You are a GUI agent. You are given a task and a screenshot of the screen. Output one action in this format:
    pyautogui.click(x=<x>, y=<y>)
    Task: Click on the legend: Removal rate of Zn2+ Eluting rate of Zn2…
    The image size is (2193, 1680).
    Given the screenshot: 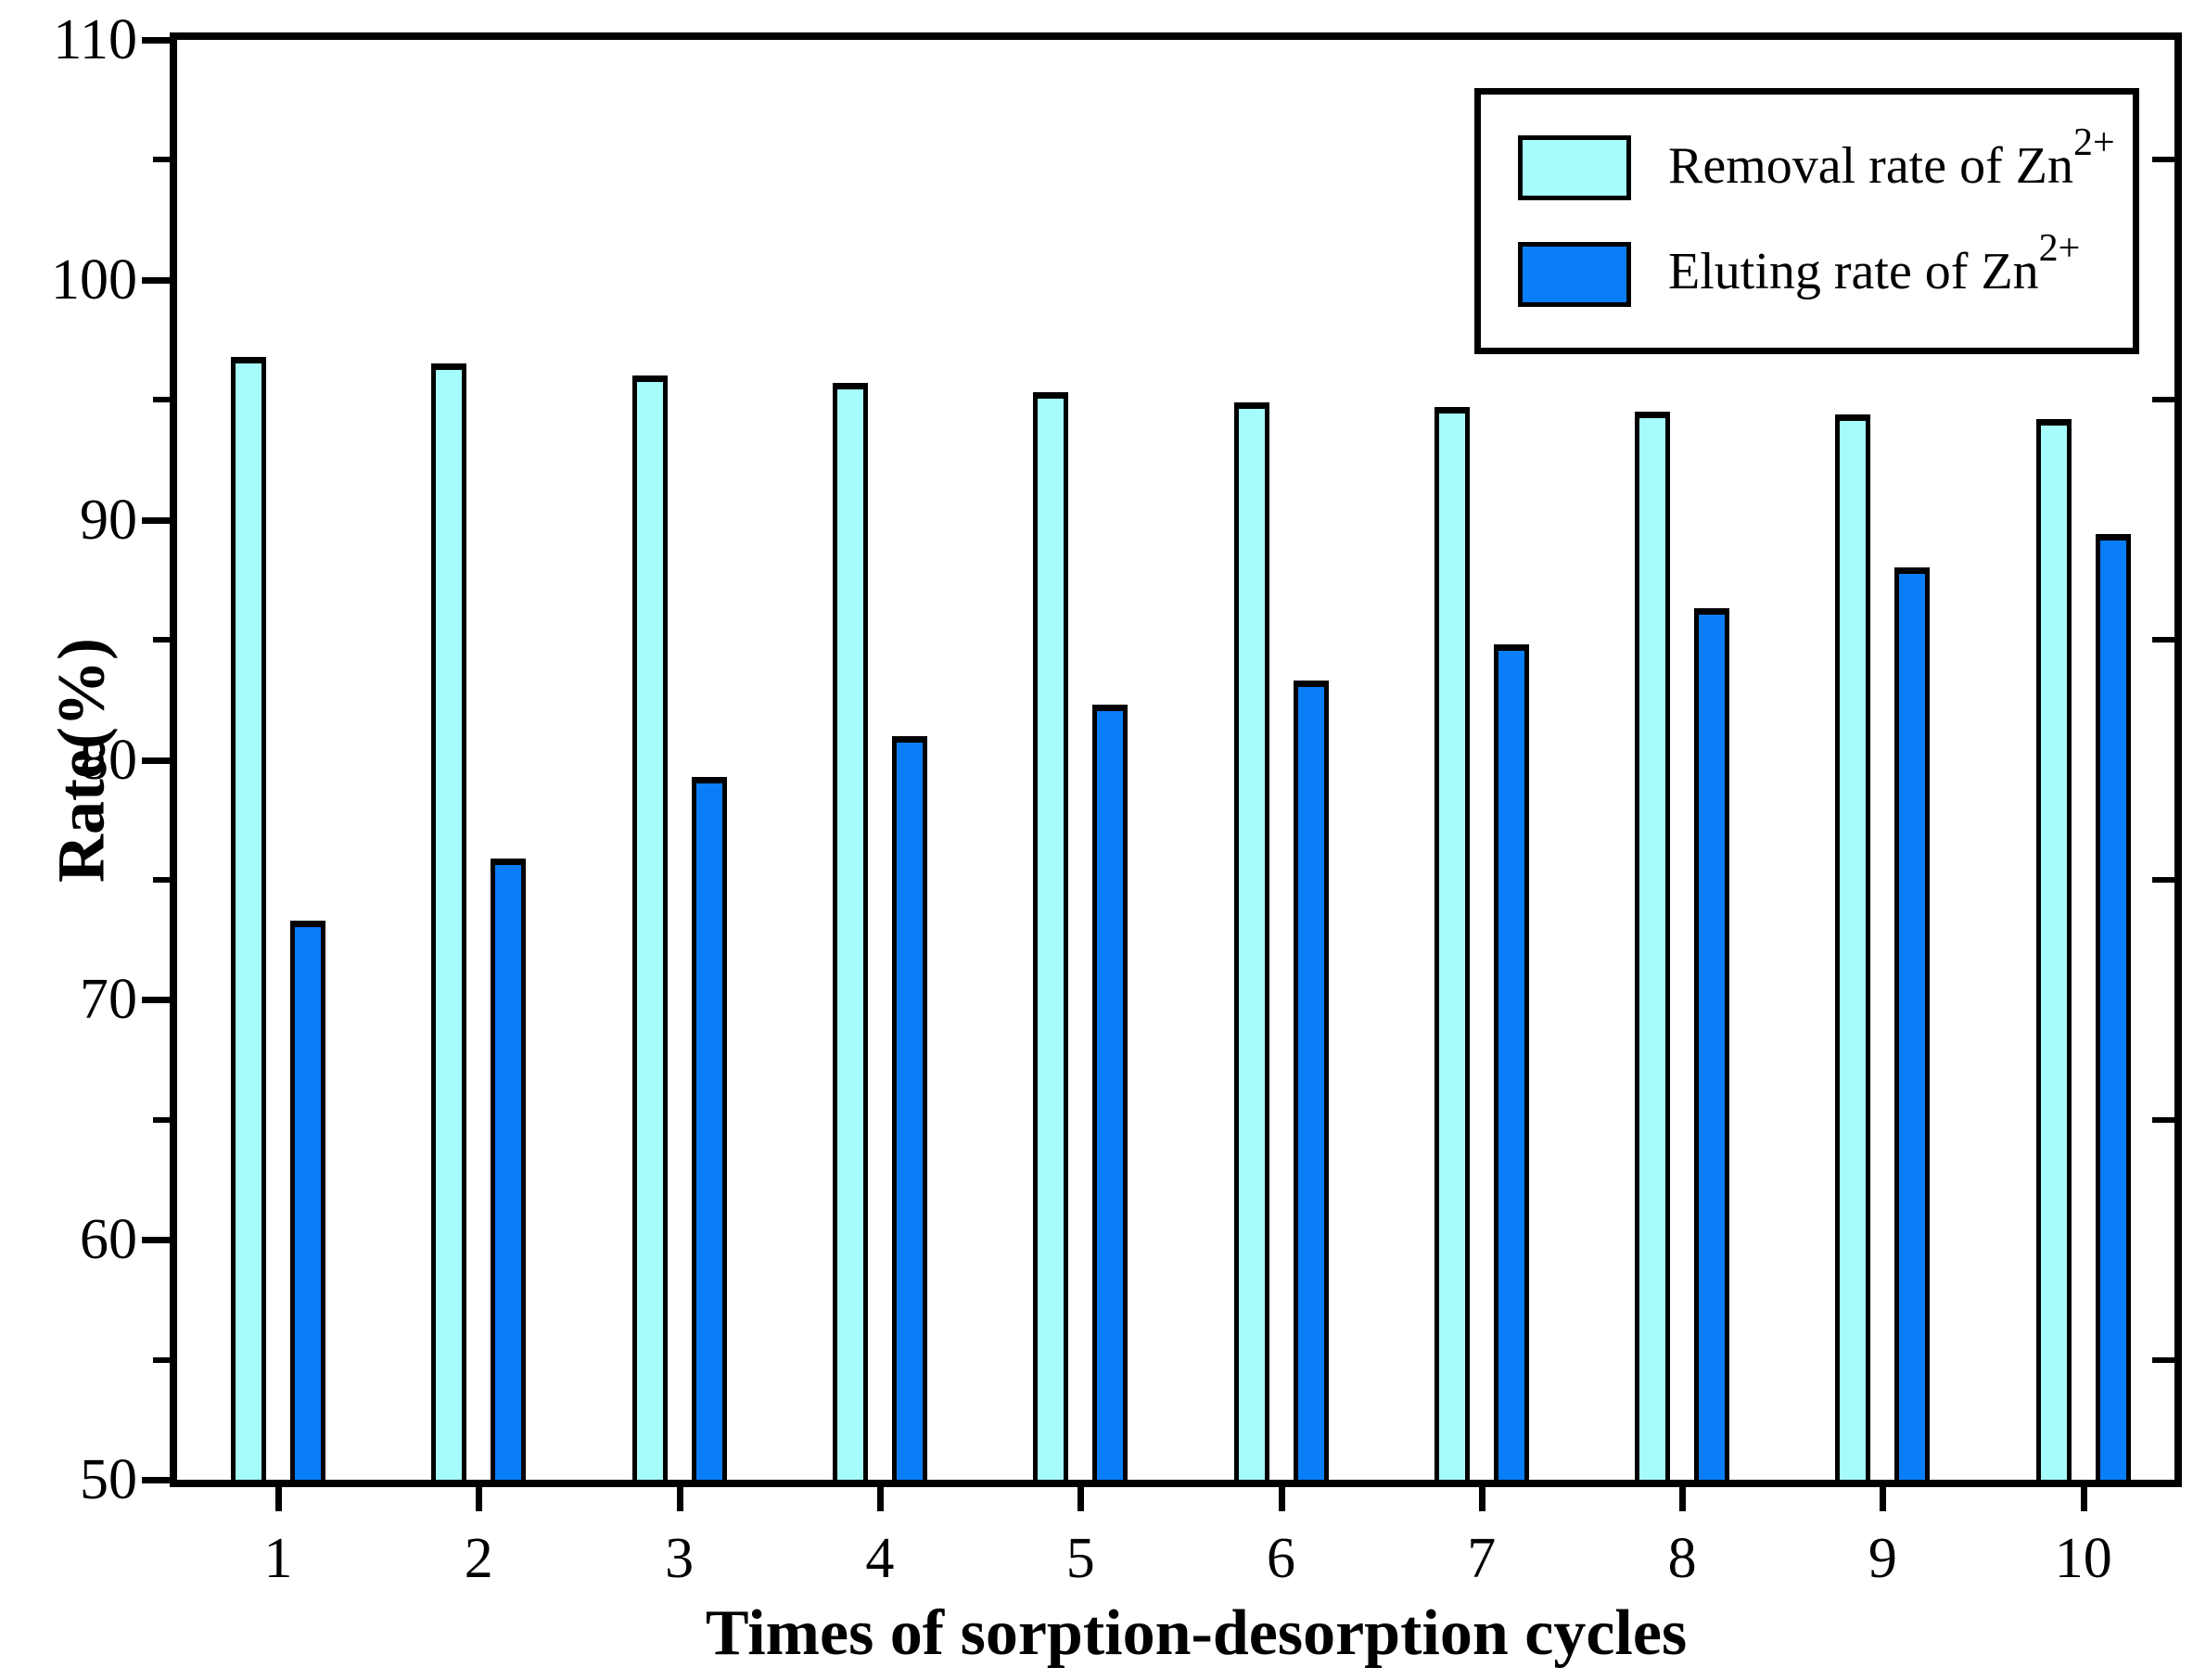 What is the action you would take?
    pyautogui.click(x=1806, y=221)
    